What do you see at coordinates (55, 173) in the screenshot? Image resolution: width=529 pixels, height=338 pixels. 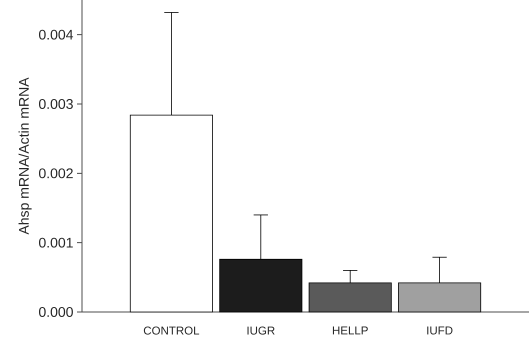 I see `y-tick-label: 0.002` at bounding box center [55, 173].